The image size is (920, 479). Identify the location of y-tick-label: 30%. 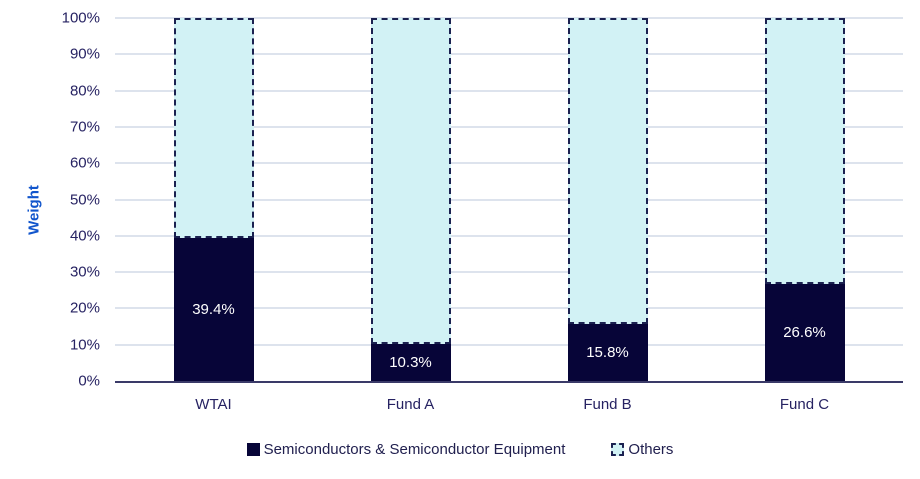
(84, 272).